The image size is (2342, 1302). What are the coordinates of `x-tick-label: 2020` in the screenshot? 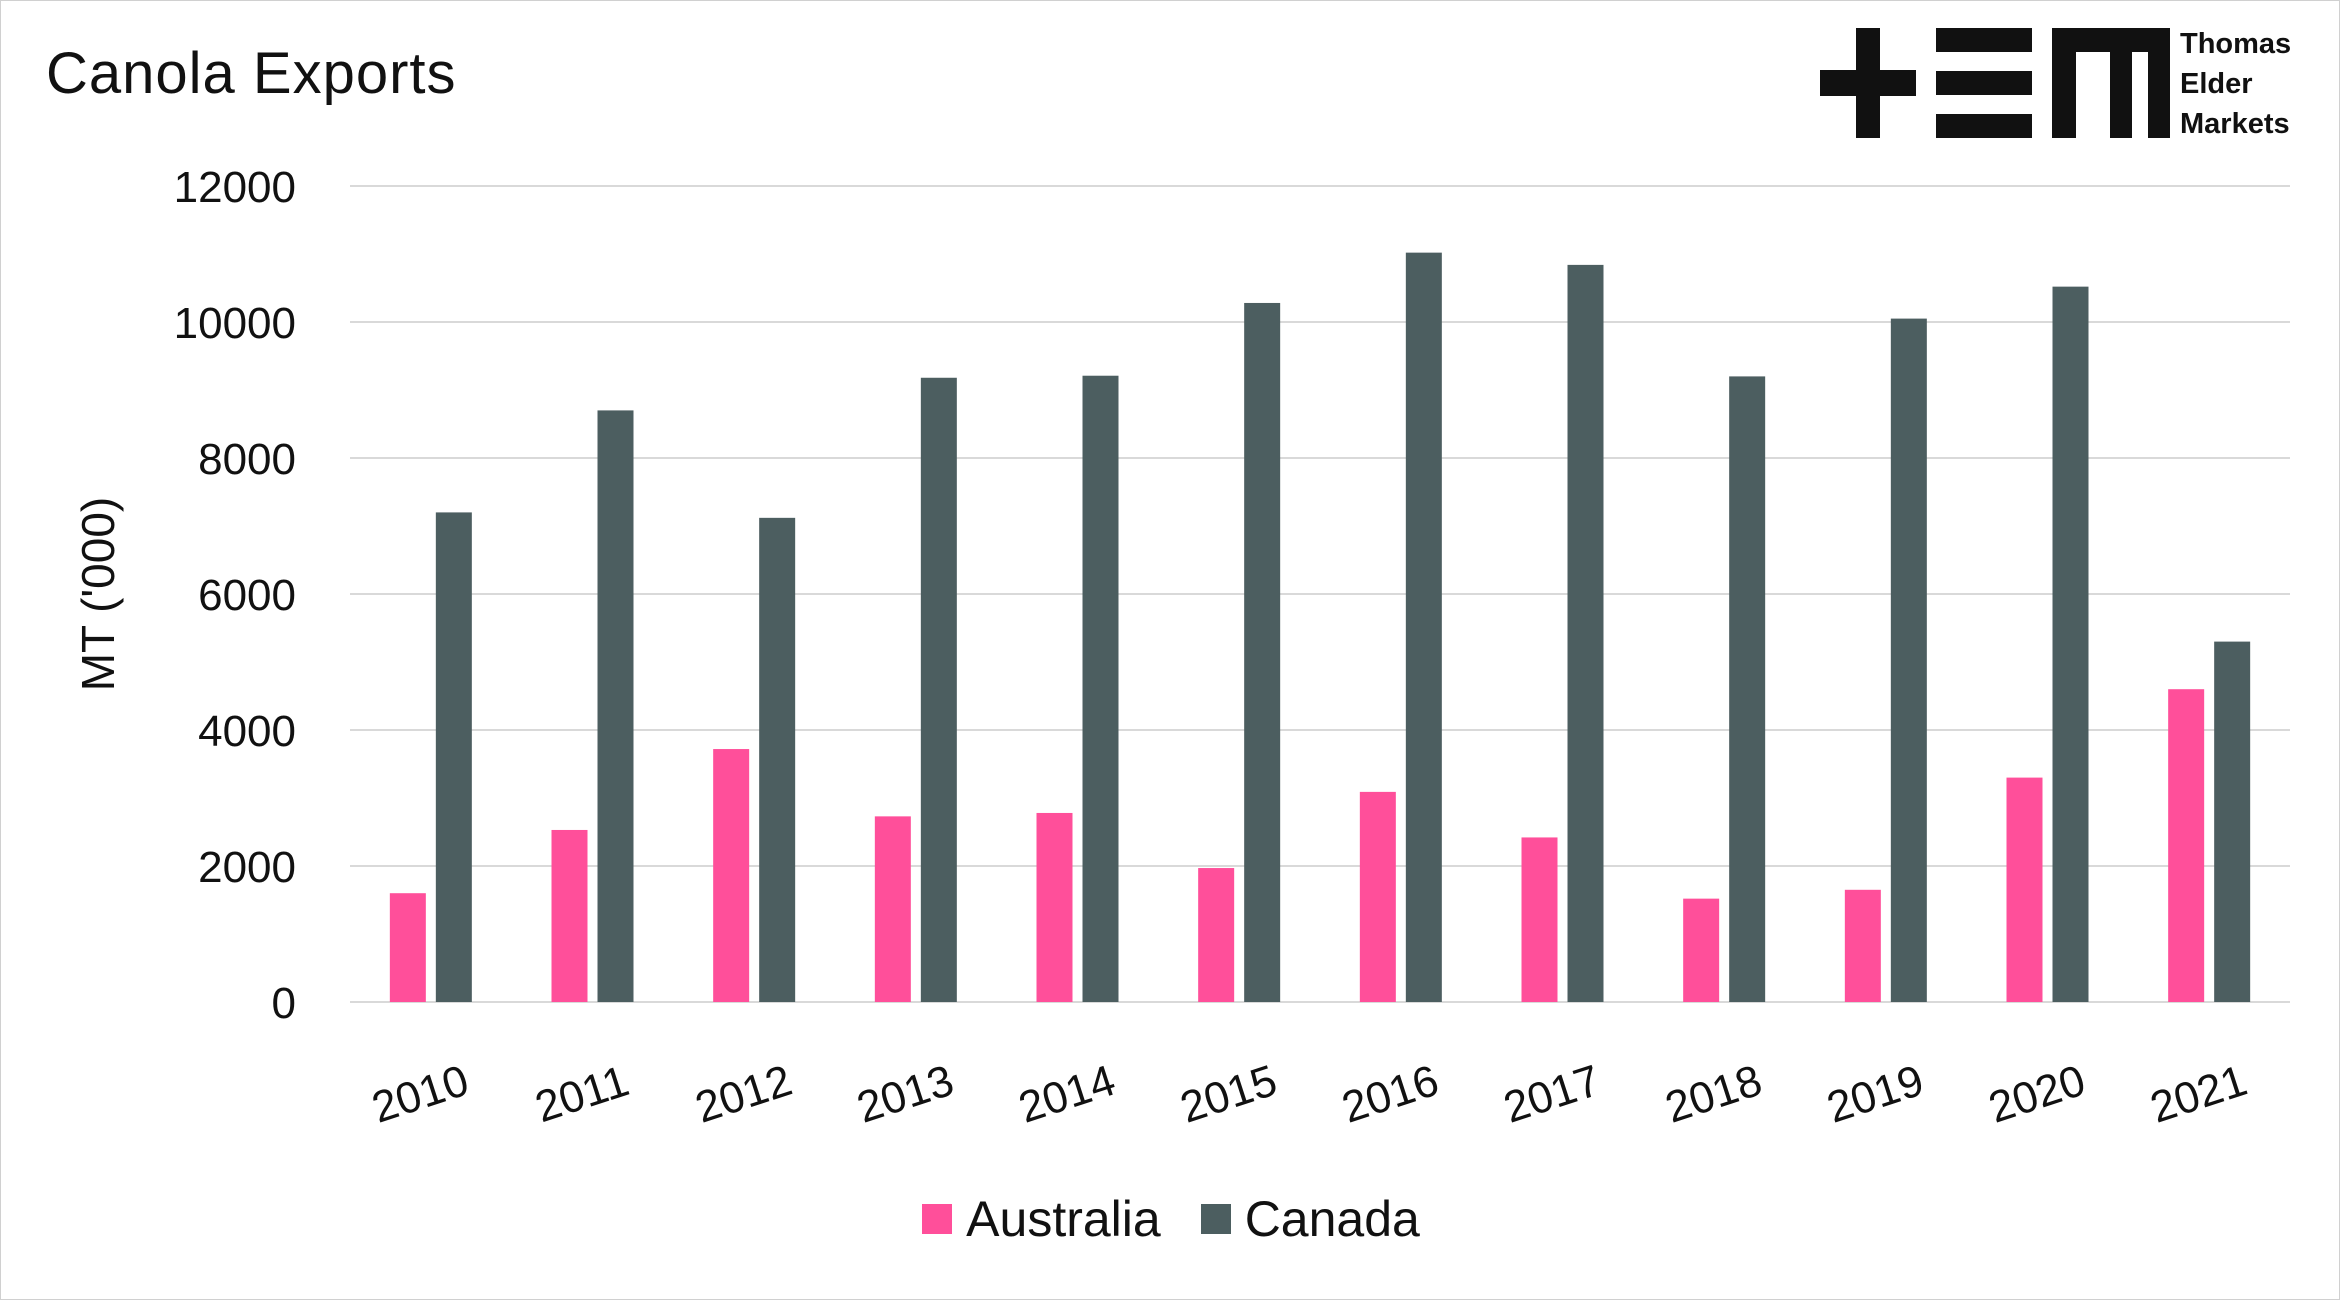 It's located at (2037, 1094).